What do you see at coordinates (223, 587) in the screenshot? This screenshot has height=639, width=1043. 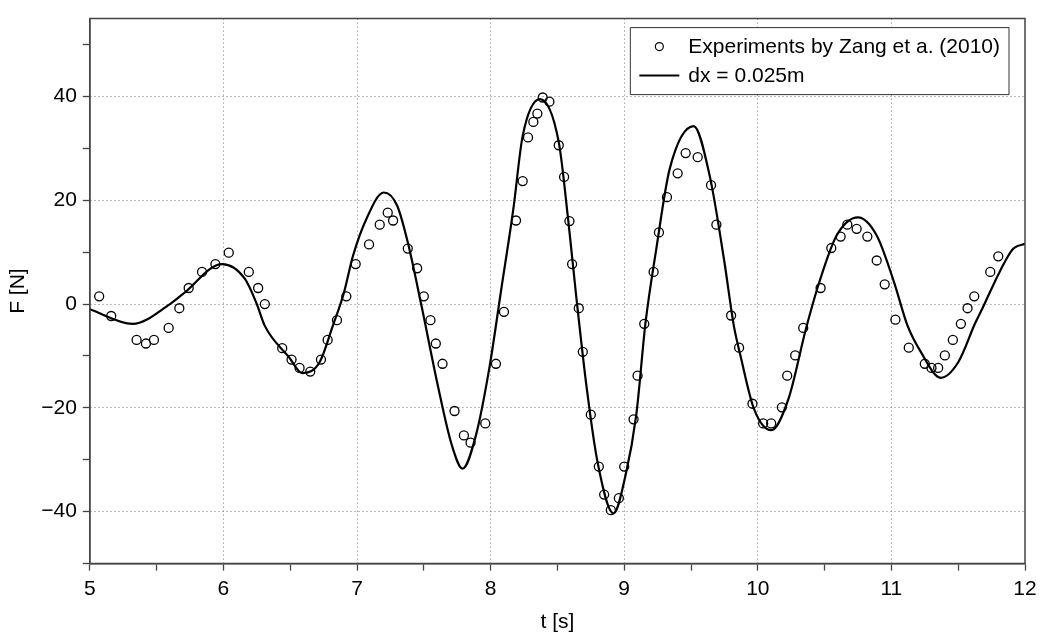 I see `x-tick-label: 6` at bounding box center [223, 587].